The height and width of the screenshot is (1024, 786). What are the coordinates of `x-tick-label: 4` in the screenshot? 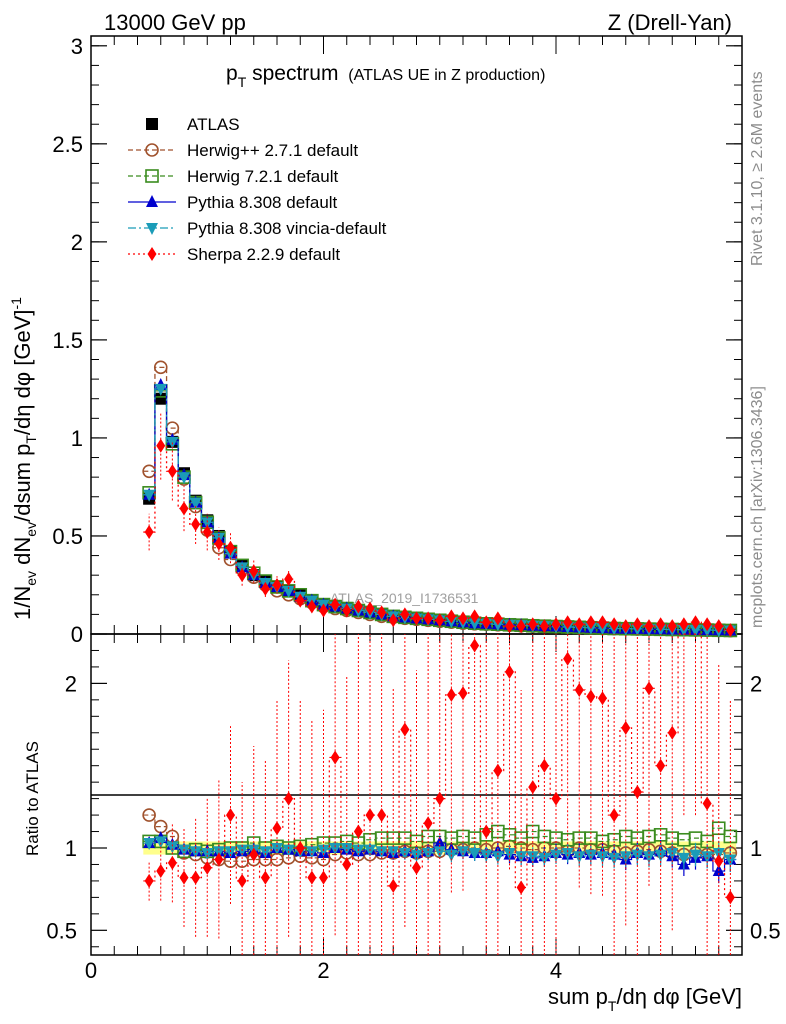 It's located at (556, 970).